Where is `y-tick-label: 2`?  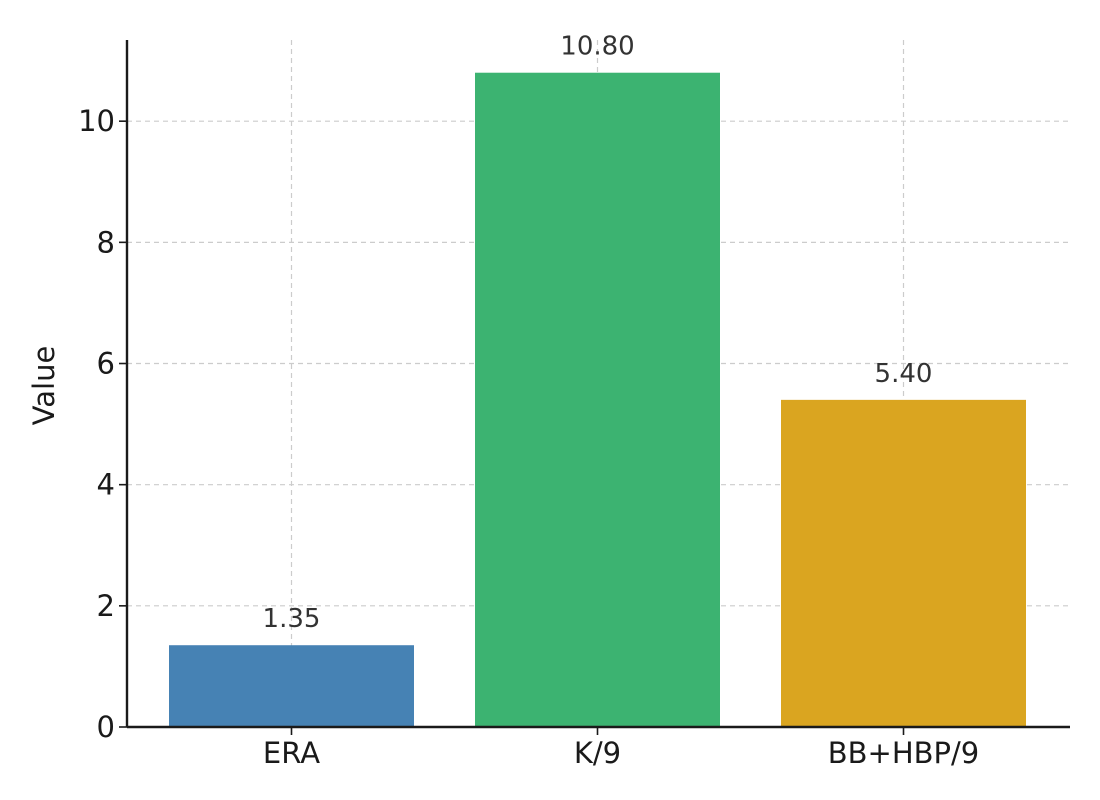 y-tick-label: 2 is located at coordinates (106, 606).